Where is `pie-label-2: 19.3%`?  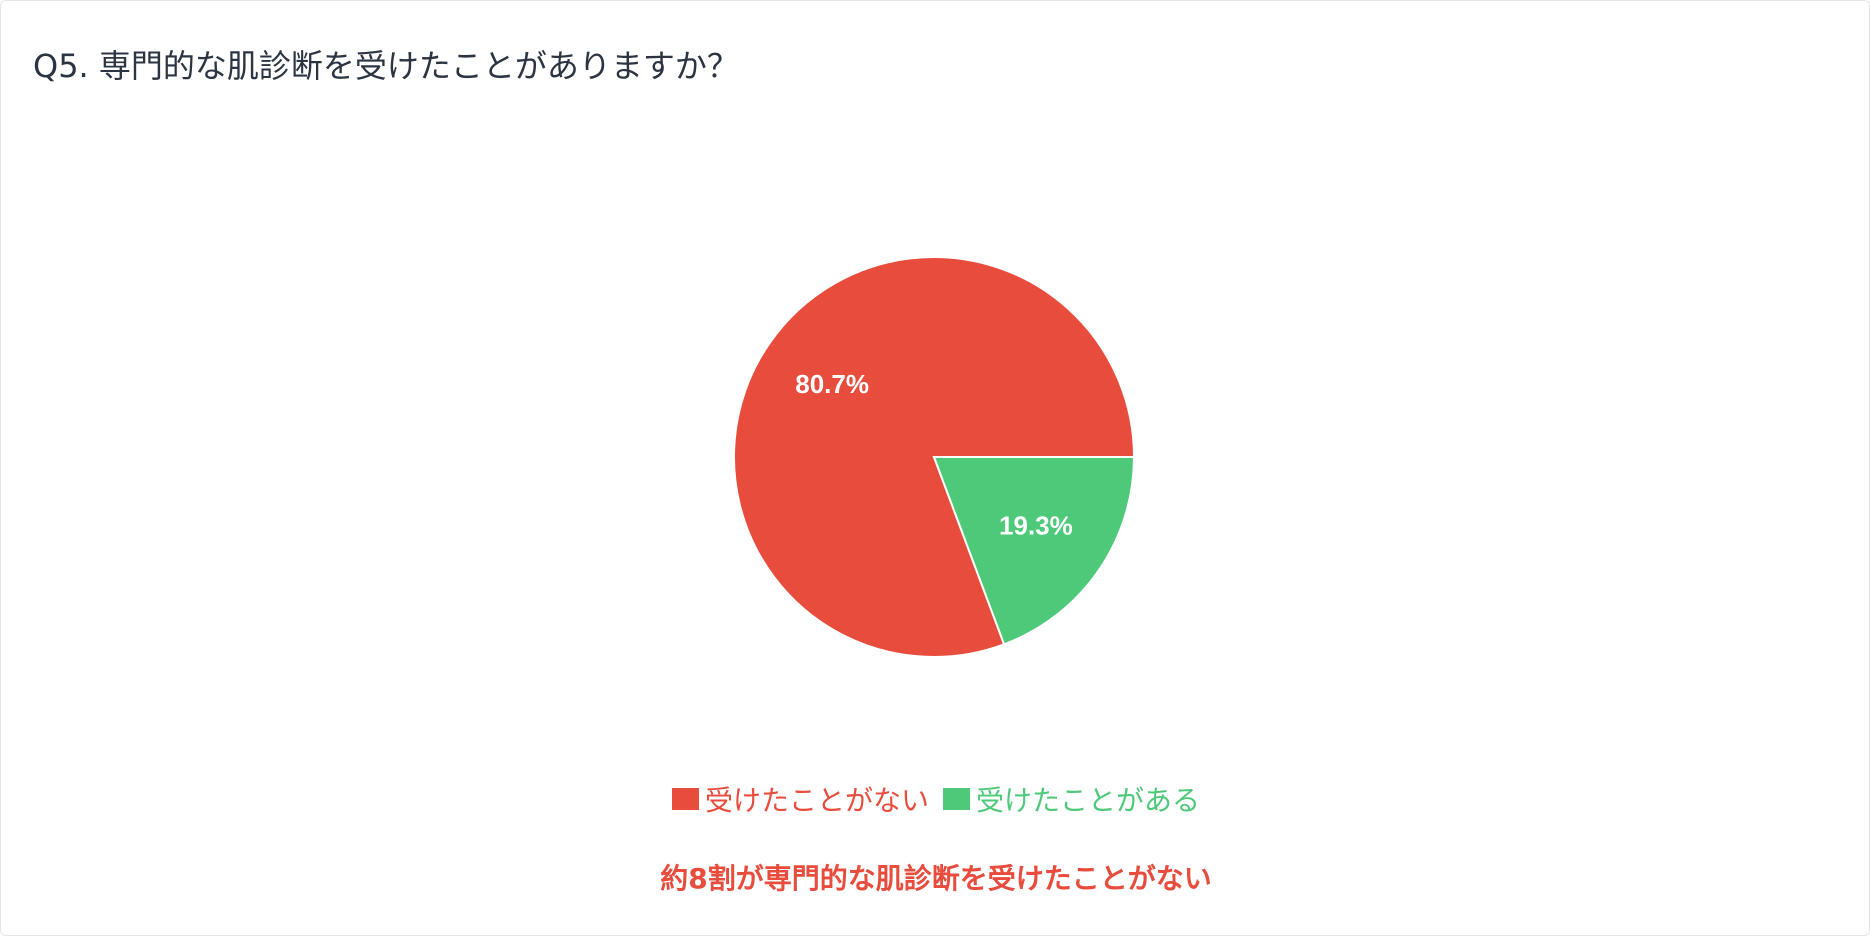 pie-label-2: 19.3% is located at coordinates (1036, 526).